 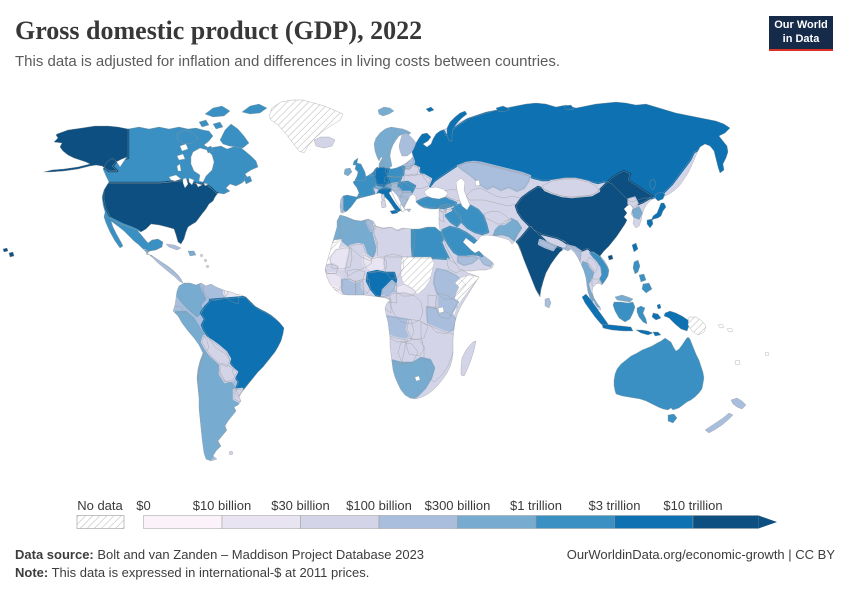 What do you see at coordinates (614, 505) in the screenshot?
I see `svg-text: $3 trillion` at bounding box center [614, 505].